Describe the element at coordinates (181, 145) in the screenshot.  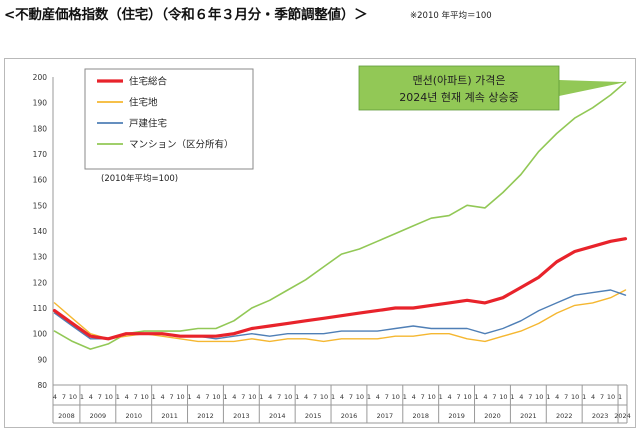
I see `legend-label-condo: マンション（区分所有）` at that location.